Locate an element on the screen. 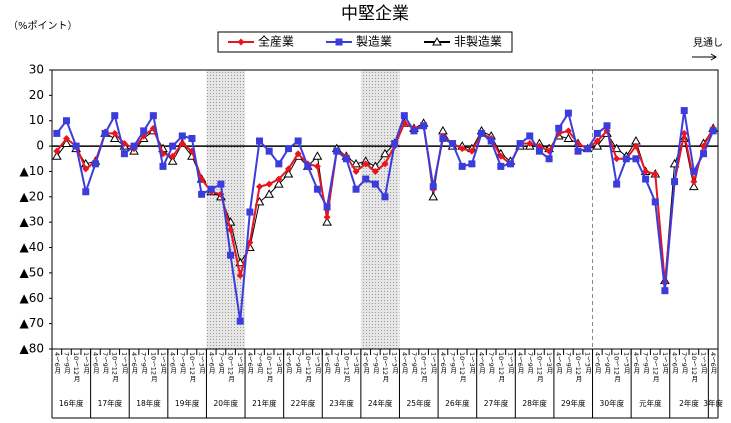 Image resolution: width=731 pixels, height=423 pixels. group-label: 23年度 is located at coordinates (341, 403).